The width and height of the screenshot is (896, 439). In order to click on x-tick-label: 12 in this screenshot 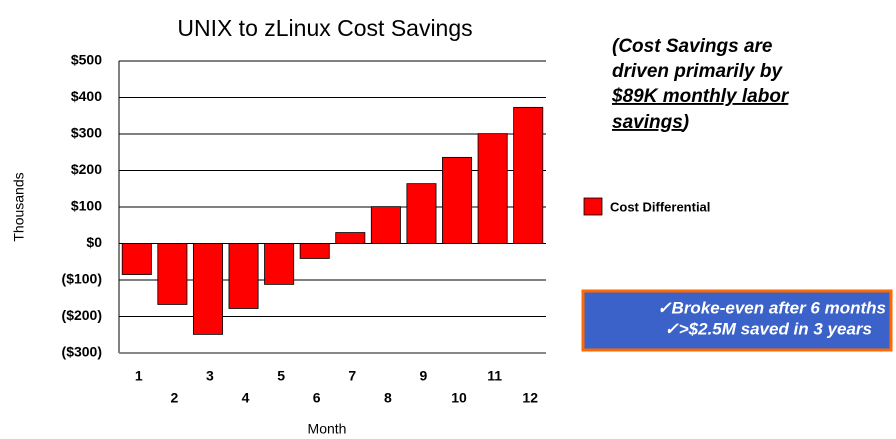, I will do `click(530, 398)`.